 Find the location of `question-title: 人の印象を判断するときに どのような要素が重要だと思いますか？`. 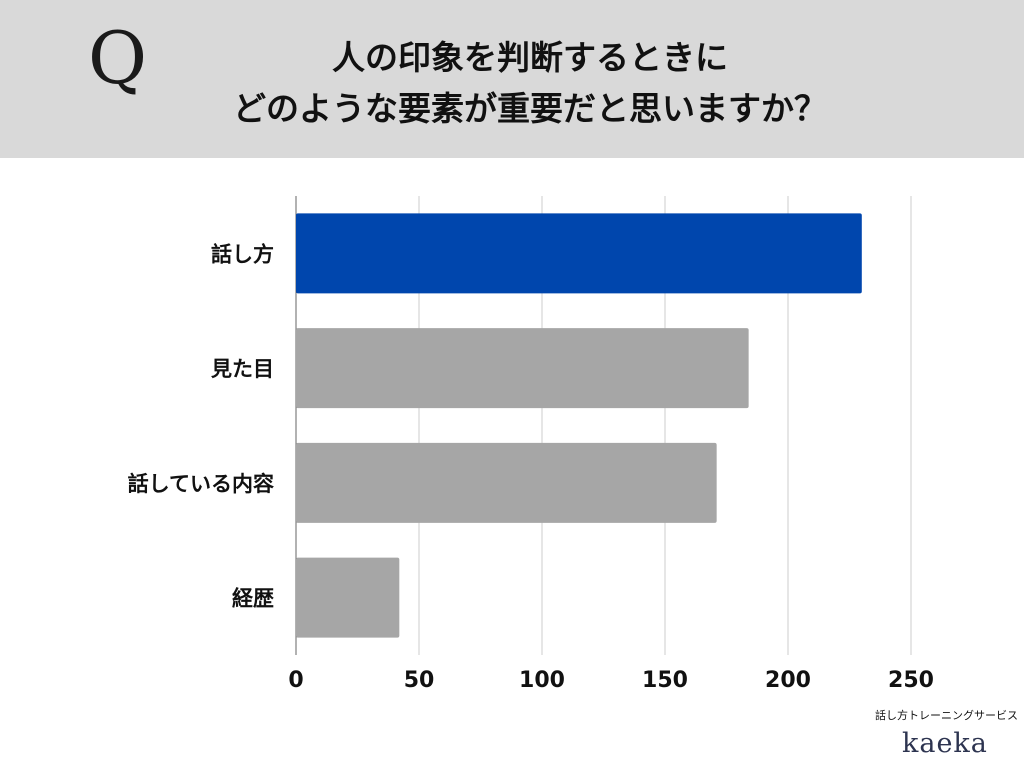

question-title: 人の印象を判断するときに どのような要素が重要だと思いますか？ is located at coordinates (530, 83).